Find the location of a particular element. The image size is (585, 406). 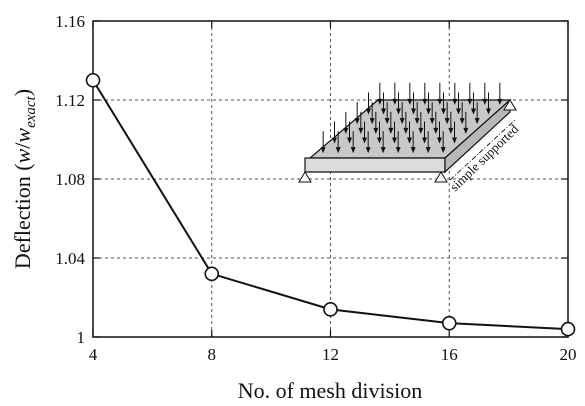

y-tick-label: 1.16 is located at coordinates (70, 21).